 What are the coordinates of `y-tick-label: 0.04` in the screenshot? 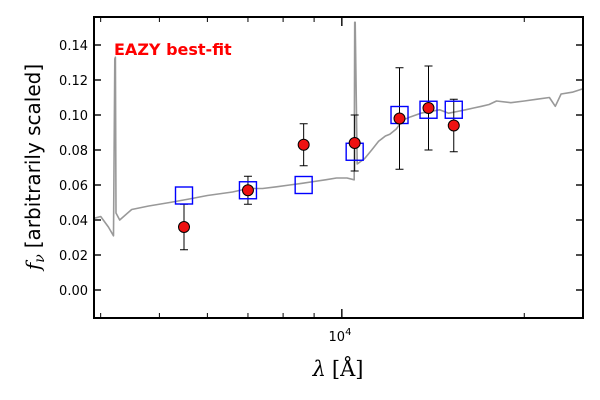 It's located at (73, 221).